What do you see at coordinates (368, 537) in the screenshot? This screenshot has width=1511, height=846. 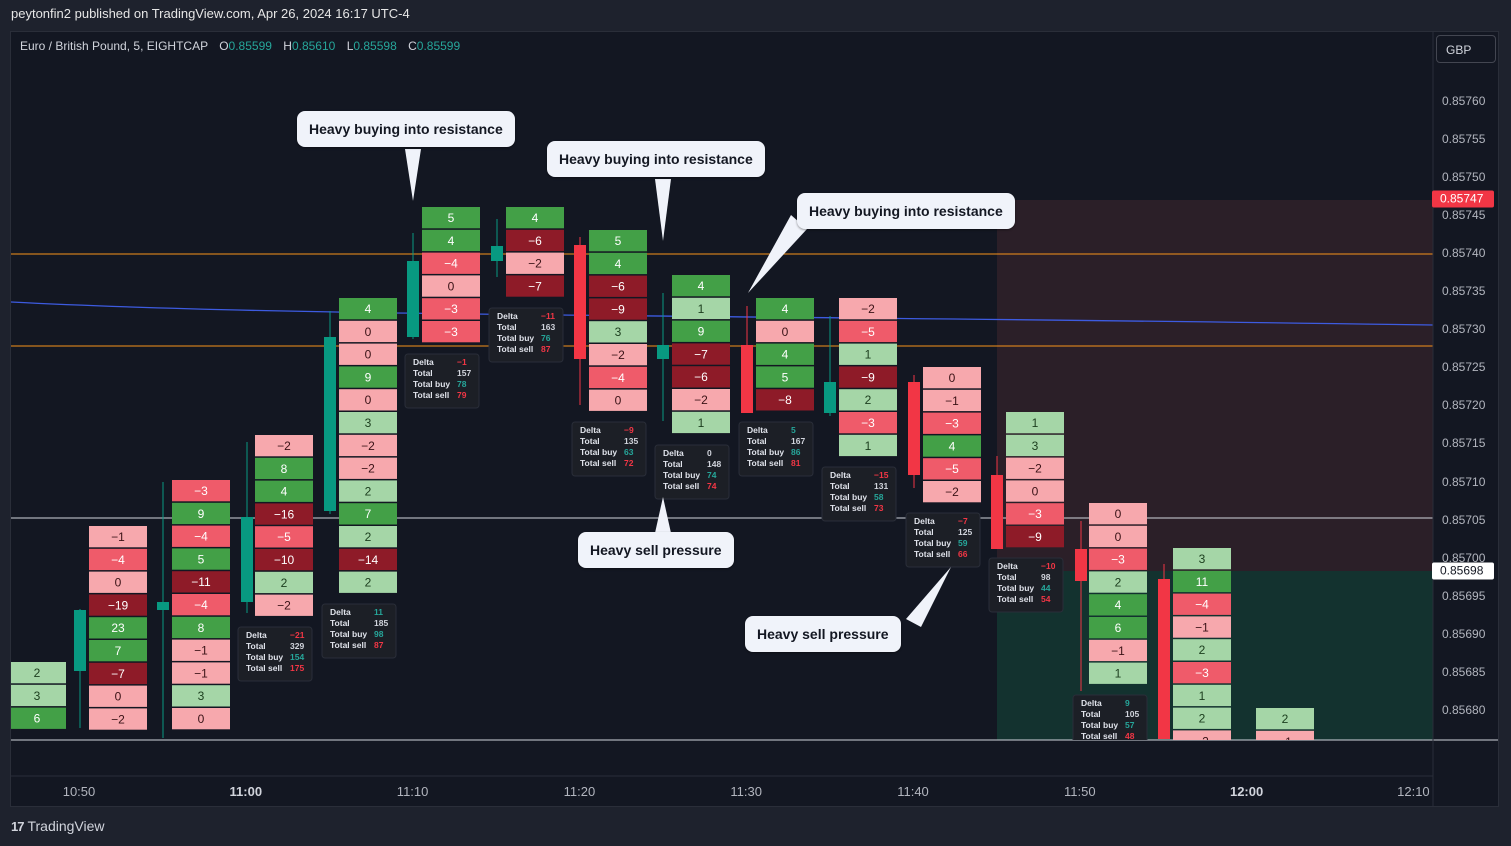 I see `footprint-cell-value: 2` at bounding box center [368, 537].